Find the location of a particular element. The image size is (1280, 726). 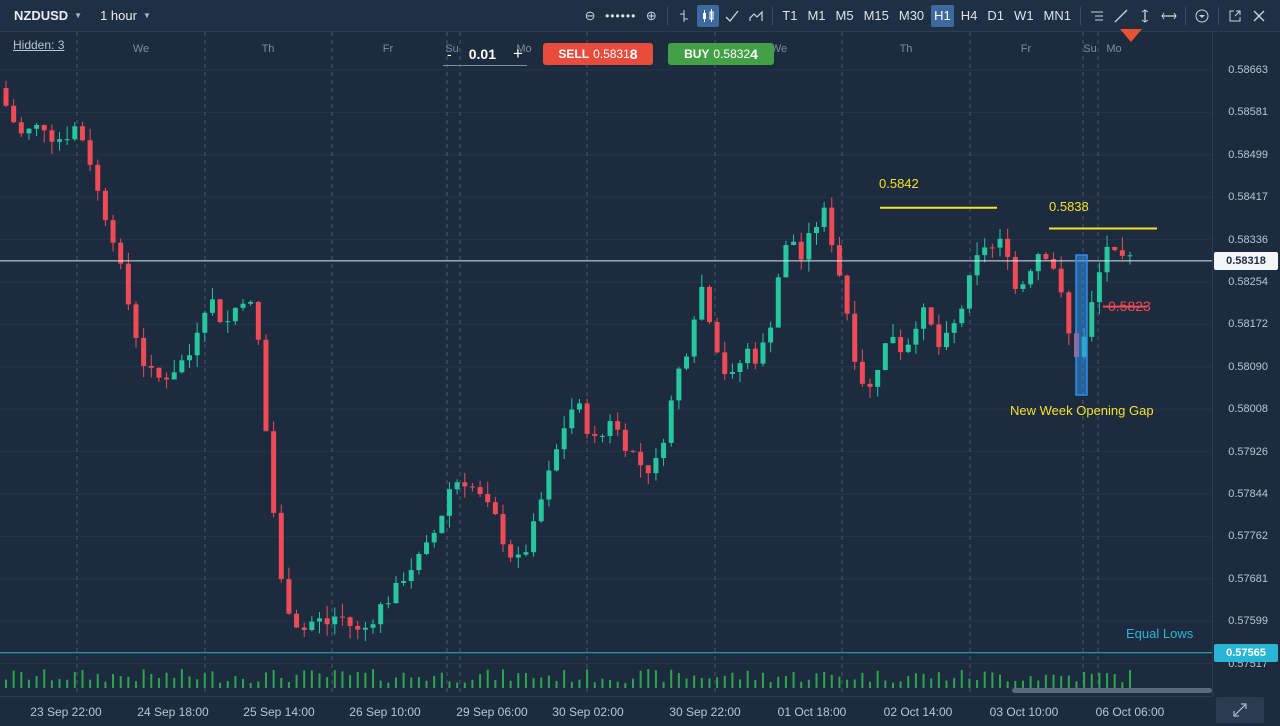

buy-price: 0.5832 is located at coordinates (732, 54).